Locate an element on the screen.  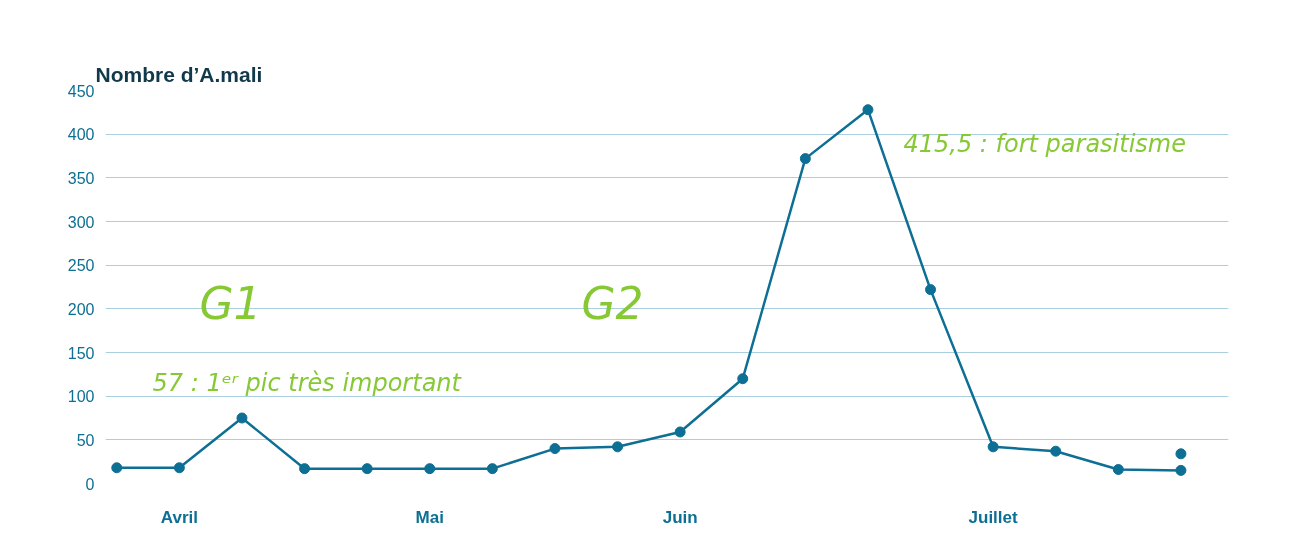
y-tick-label: 250 is located at coordinates (81, 266).